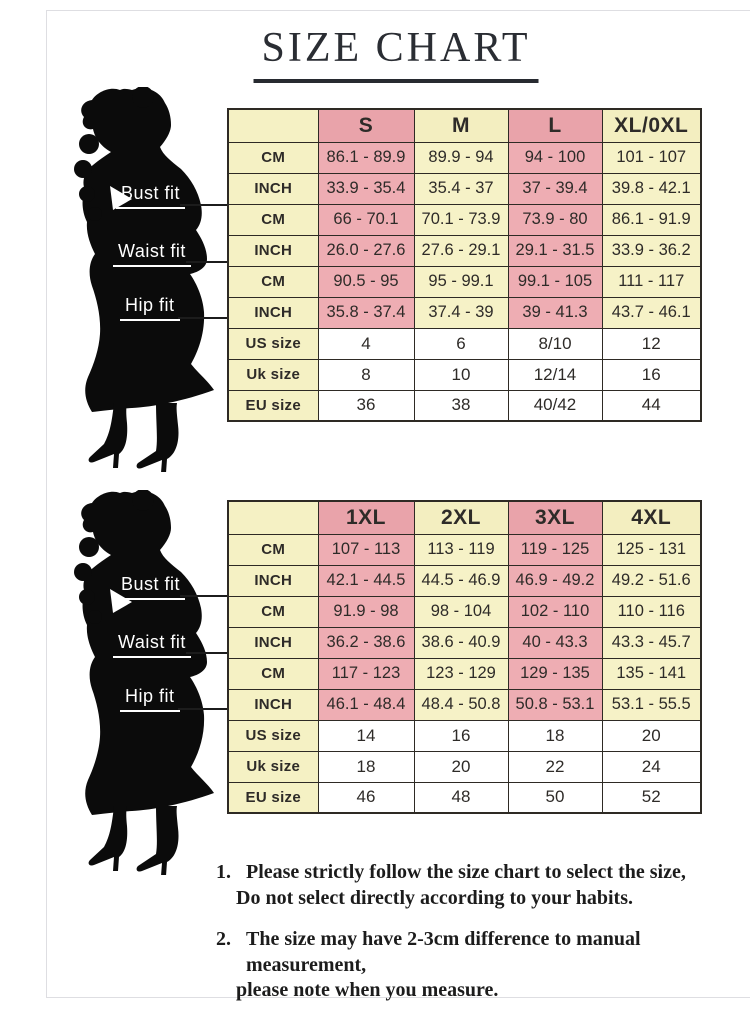 The image size is (750, 1020). What do you see at coordinates (366, 797) in the screenshot?
I see `measurement-cell: 46` at bounding box center [366, 797].